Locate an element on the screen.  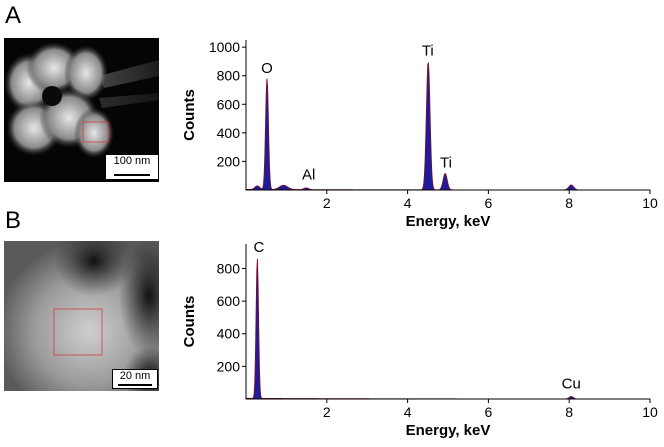
y-tick-label: 1000 is located at coordinates (224, 47).